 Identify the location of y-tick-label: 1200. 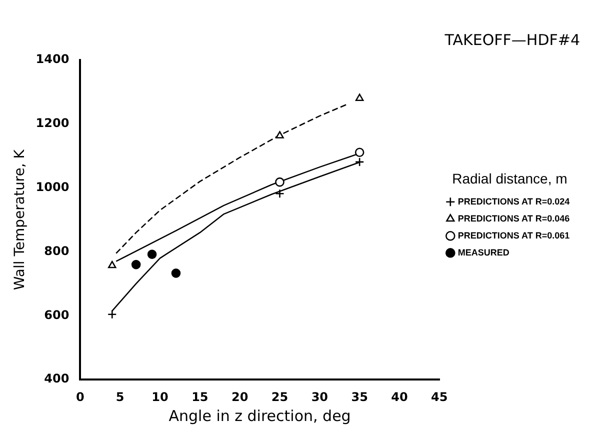
(53, 123).